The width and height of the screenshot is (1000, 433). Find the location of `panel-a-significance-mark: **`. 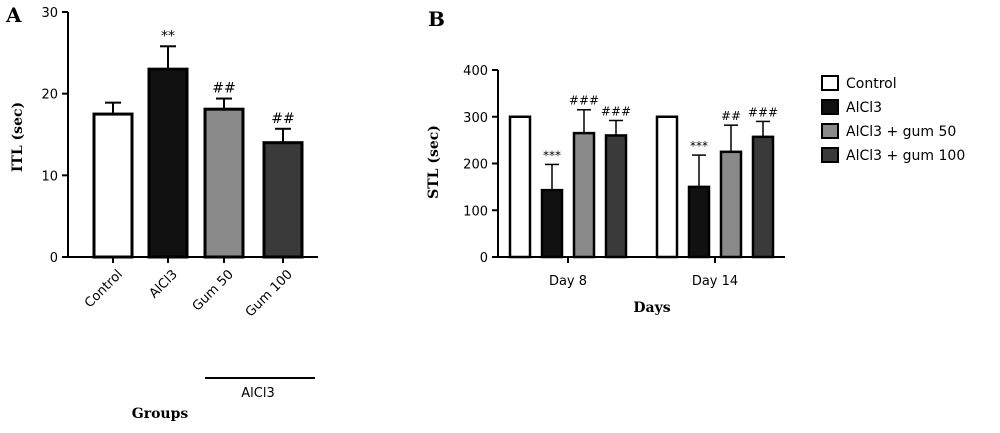

panel-a-significance-mark: ** is located at coordinates (168, 36).